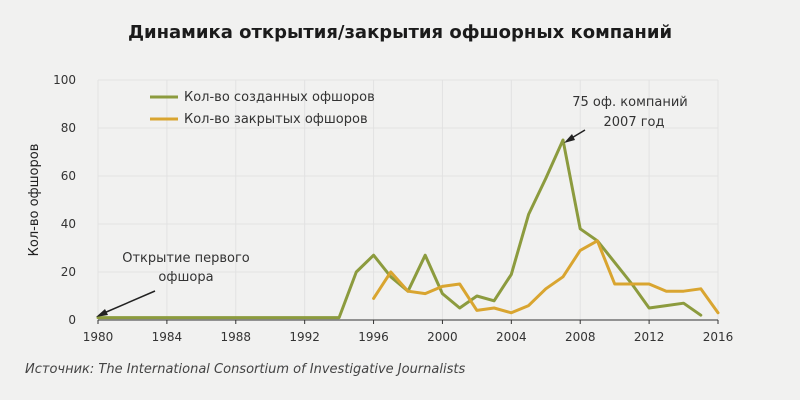 The width and height of the screenshot is (800, 400). What do you see at coordinates (373, 337) in the screenshot?
I see `x-tick-label: 1996` at bounding box center [373, 337].